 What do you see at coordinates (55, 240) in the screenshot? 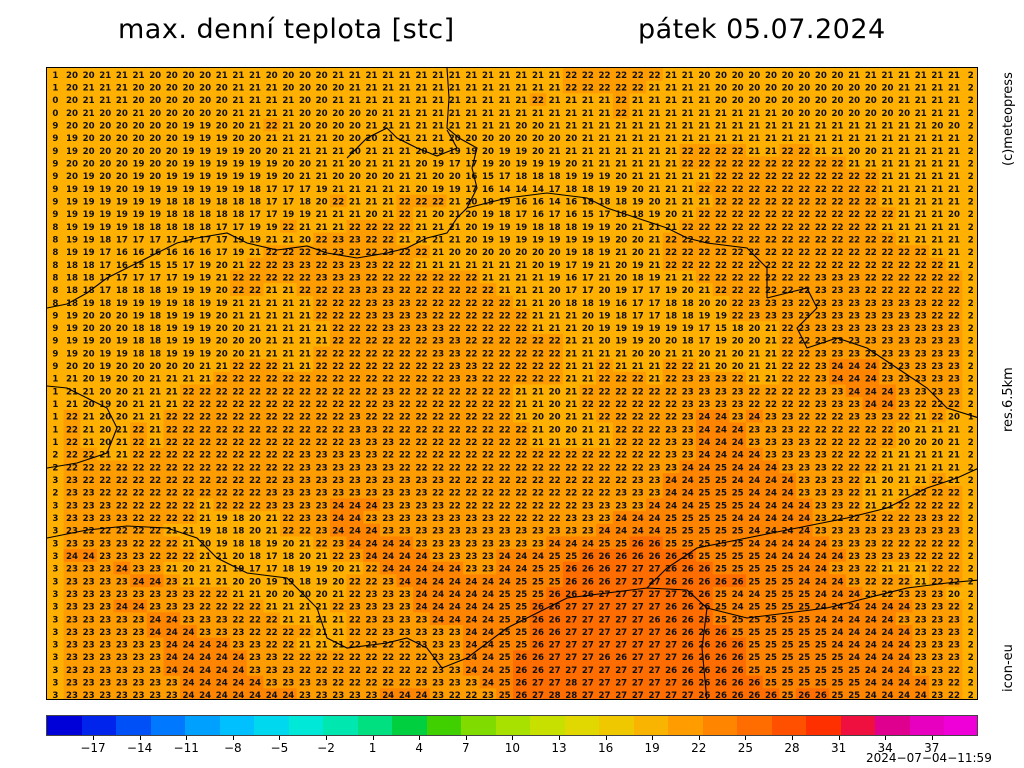
I see `temperature-value: 8` at bounding box center [55, 240].